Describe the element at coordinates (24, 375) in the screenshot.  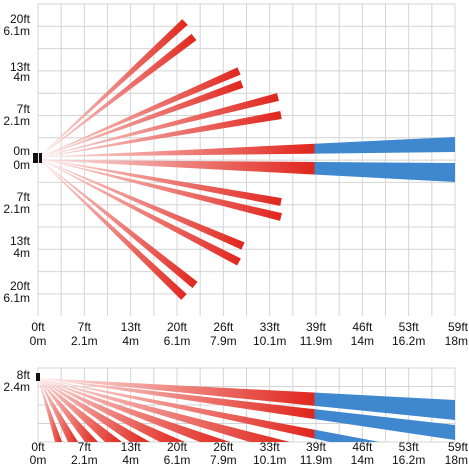
I see `label: 8ft` at that location.